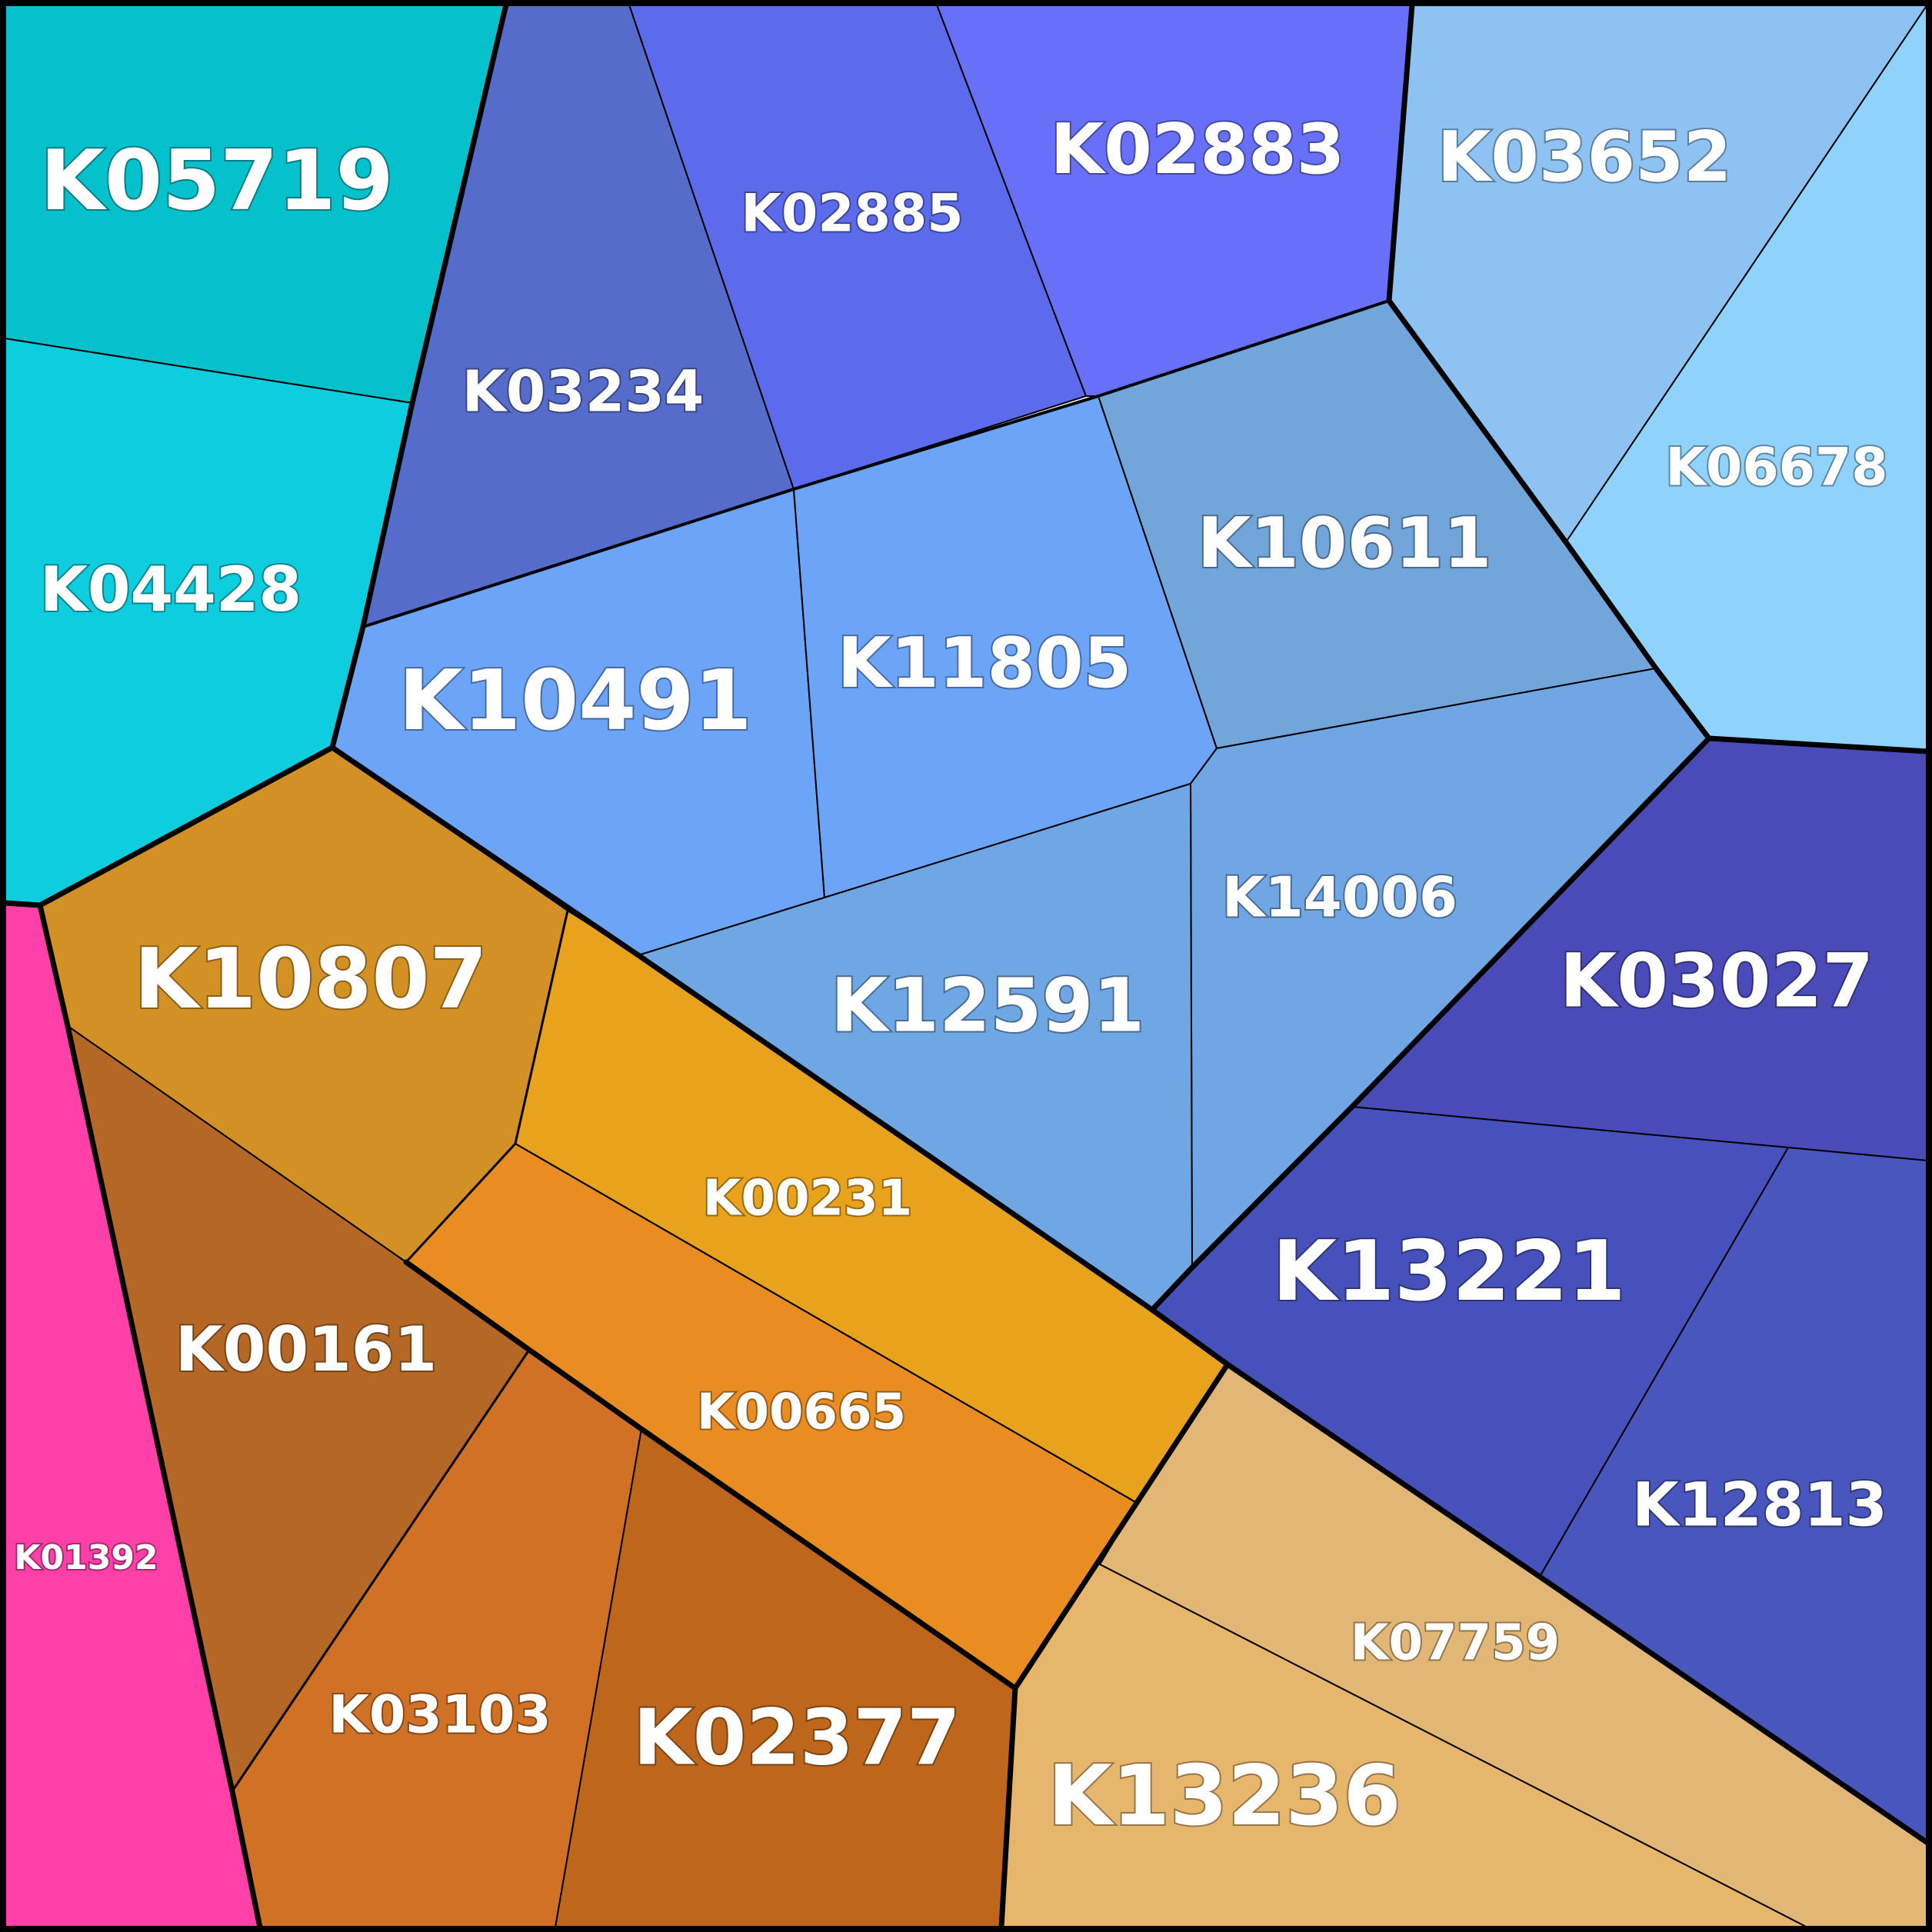 This screenshot has width=1932, height=1932. I want to click on label-K02883: K02883, so click(1198, 149).